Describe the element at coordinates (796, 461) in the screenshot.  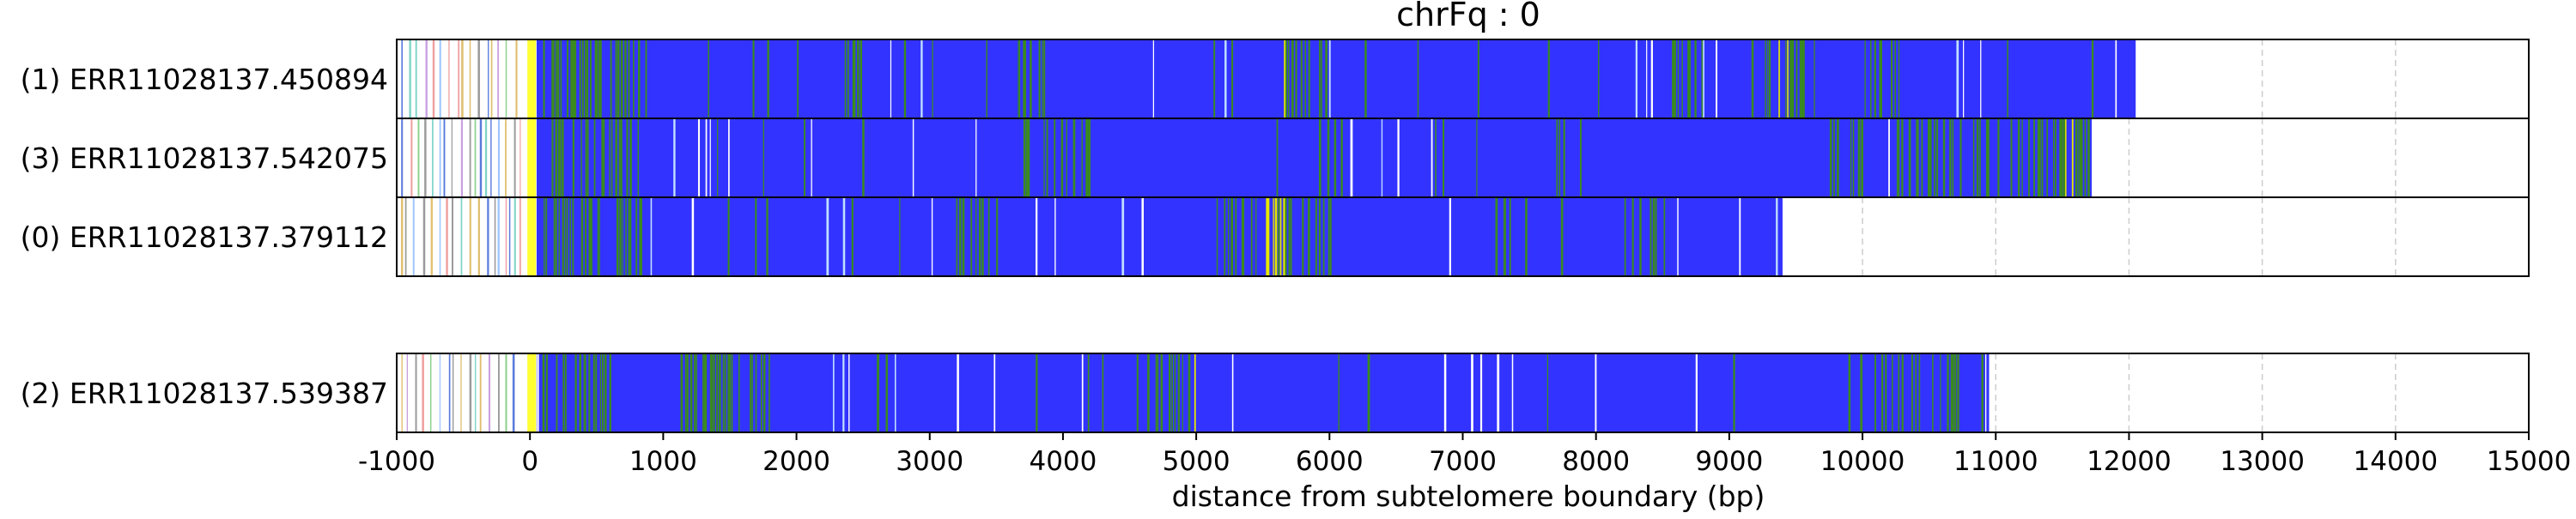
I see `x-tick-label: 2000` at that location.